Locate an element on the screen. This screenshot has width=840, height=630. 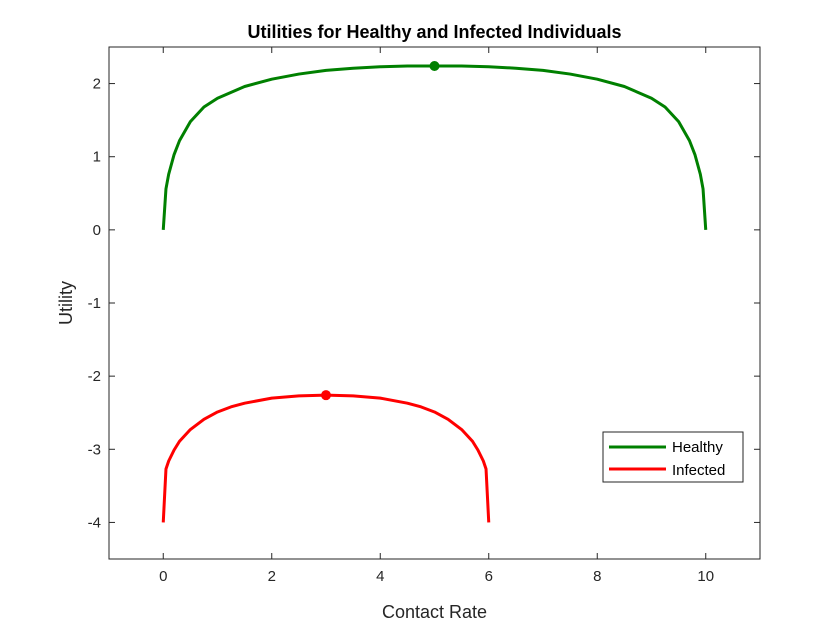
optimum-marker-infected is located at coordinates (326, 395).